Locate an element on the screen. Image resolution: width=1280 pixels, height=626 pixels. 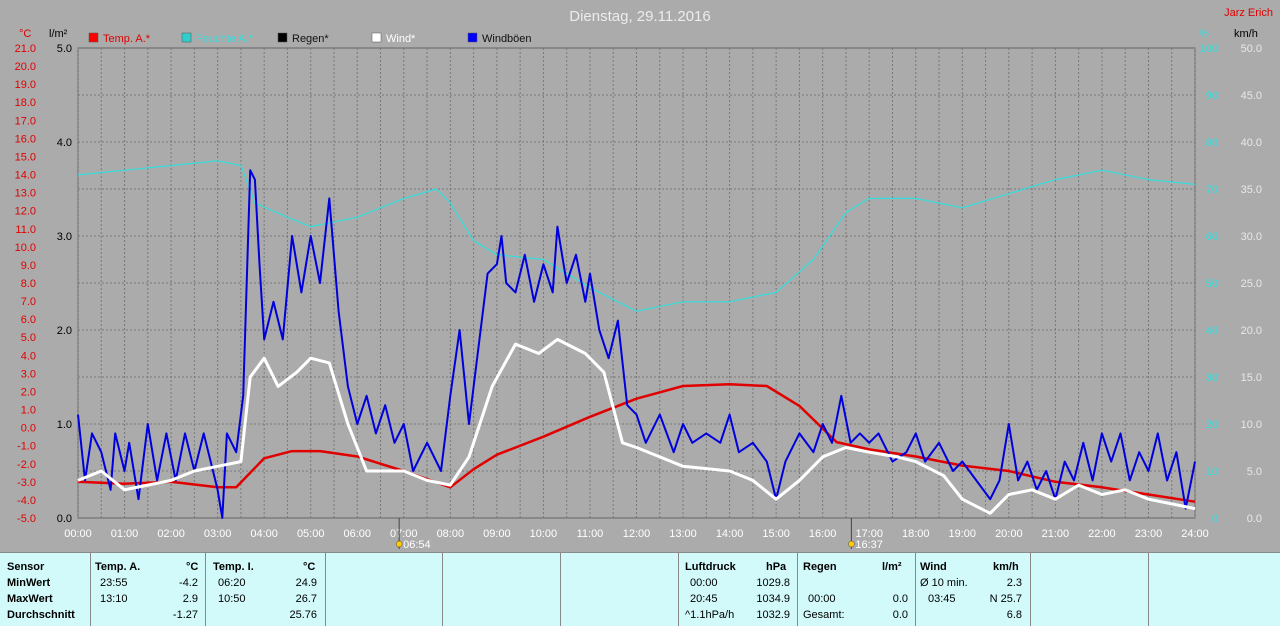
time-tick-label: 20:00 is located at coordinates (1009, 534).